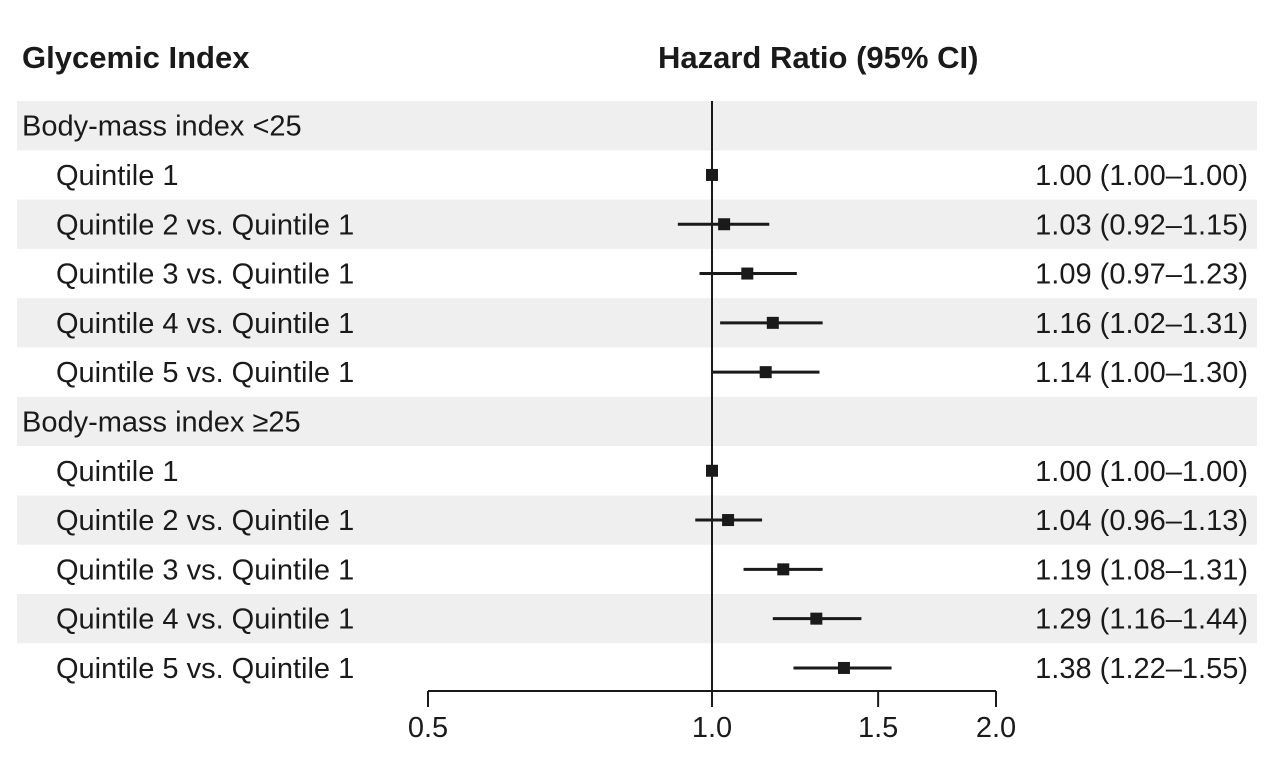 The width and height of the screenshot is (1280, 764). Describe the element at coordinates (1141, 324) in the screenshot. I see `hr-ci-label: 1.16 (1.02–1.31)` at that location.